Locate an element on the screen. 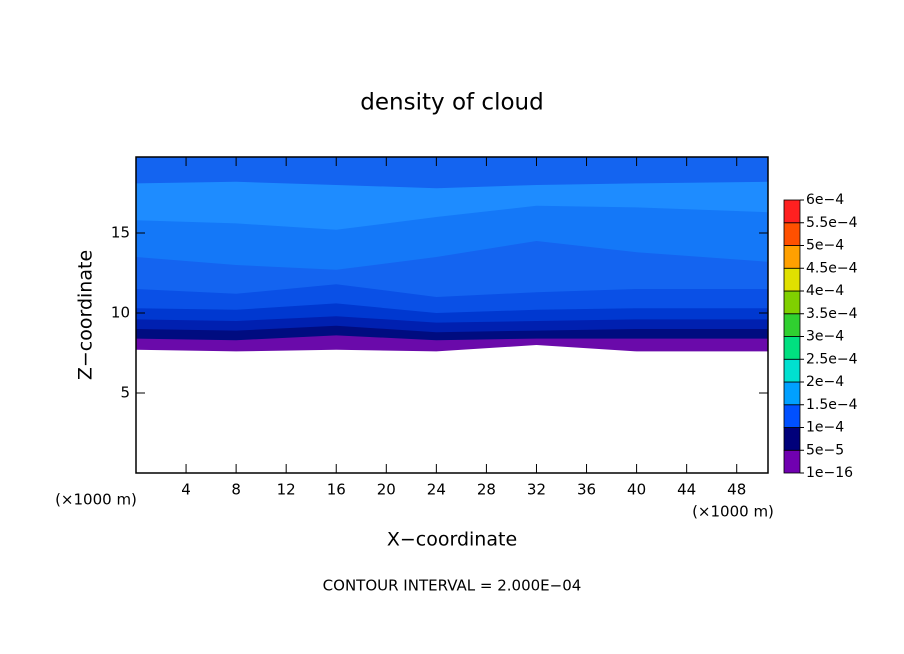 The image size is (904, 654). colorbar-label: 5e−4 is located at coordinates (825, 246).